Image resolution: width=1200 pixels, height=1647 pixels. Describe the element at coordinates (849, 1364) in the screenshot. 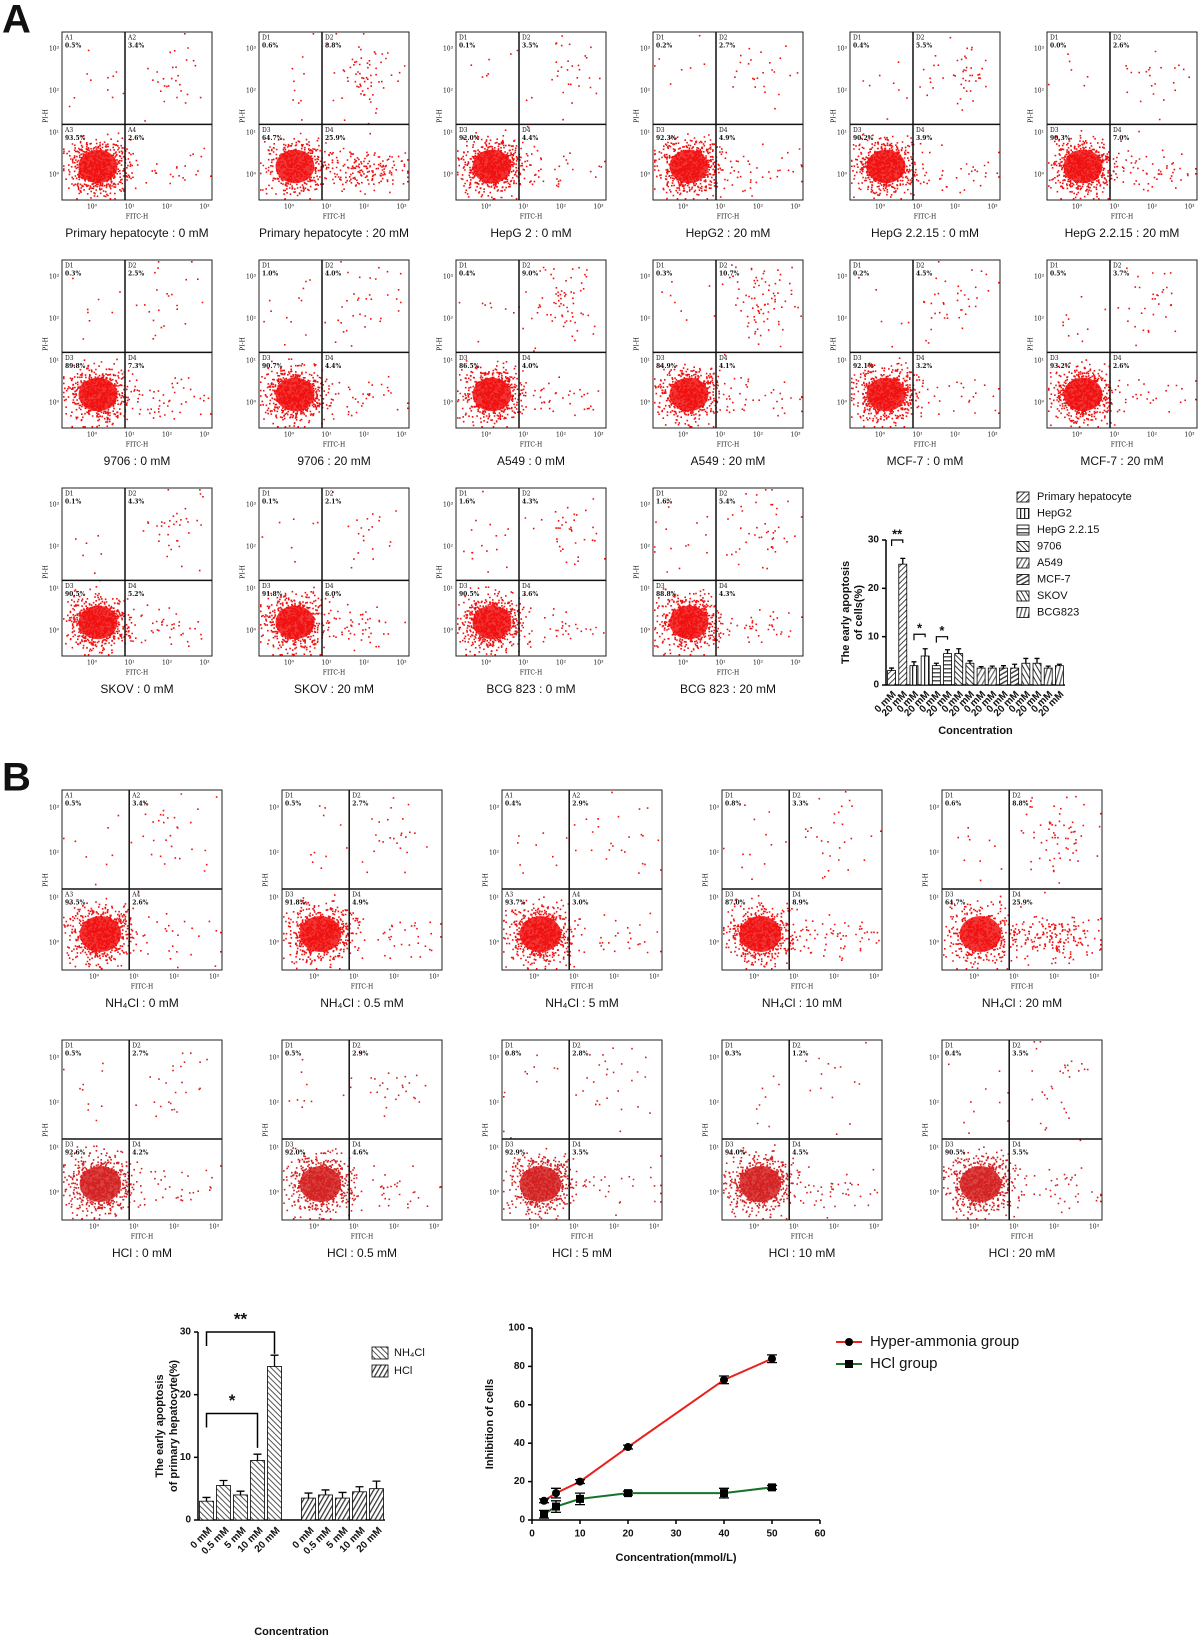

I see `legend-marker` at that location.